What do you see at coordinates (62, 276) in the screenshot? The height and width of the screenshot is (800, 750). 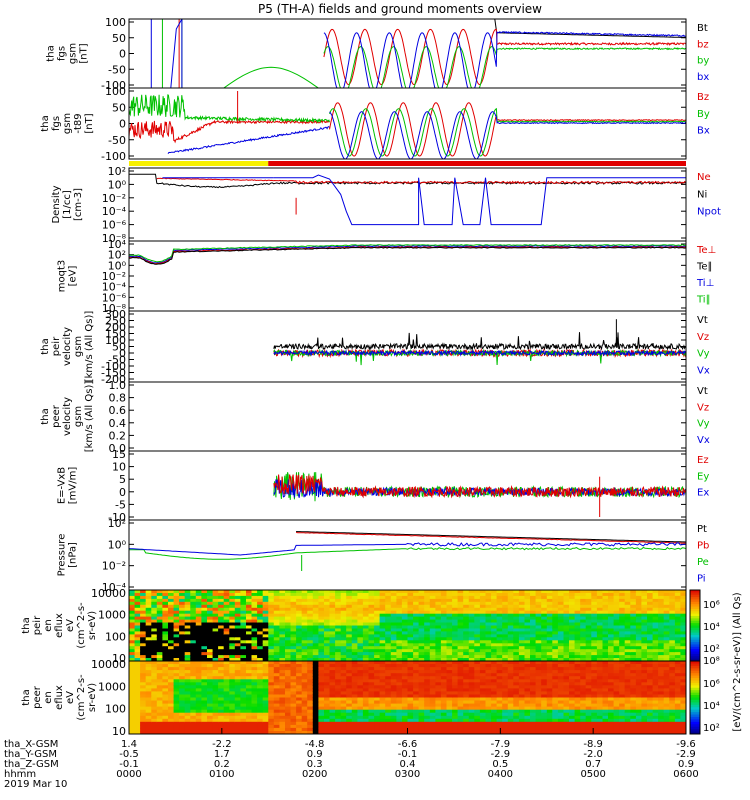 I see `y-label-line: moqt3` at bounding box center [62, 276].